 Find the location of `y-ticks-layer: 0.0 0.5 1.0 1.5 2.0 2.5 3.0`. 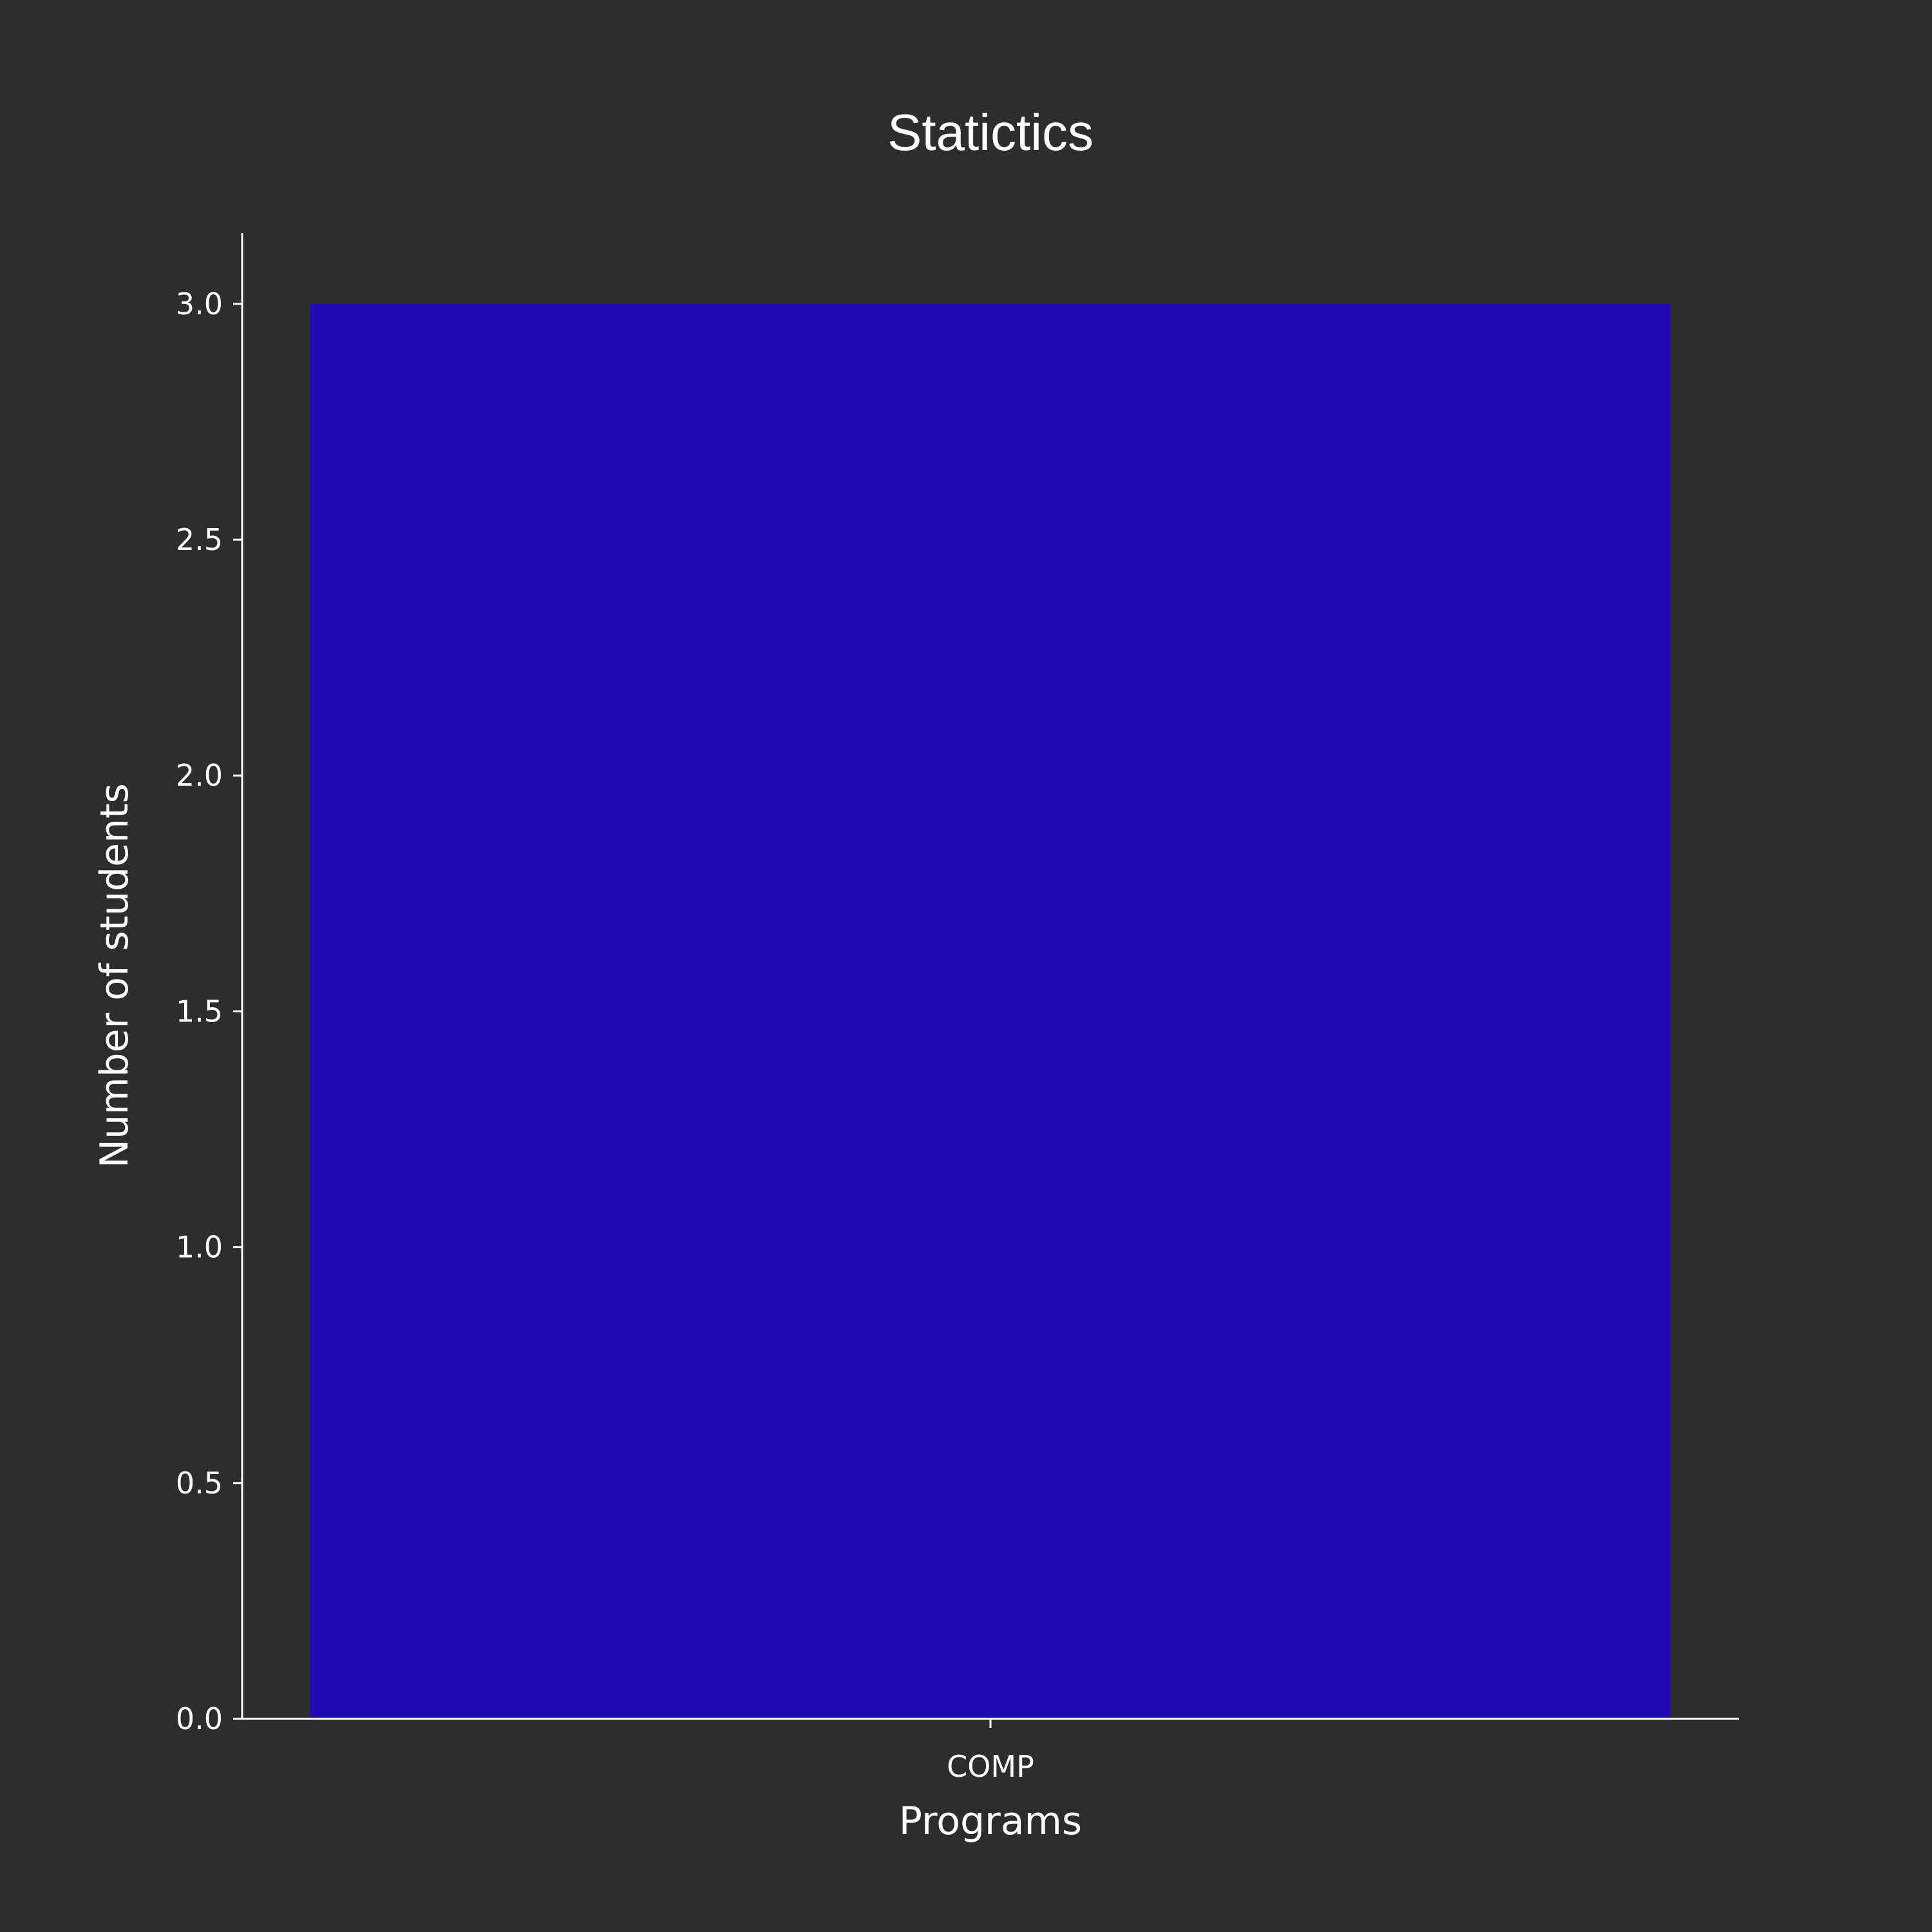

y-ticks-layer: 0.0 0.5 1.0 1.5 2.0 2.5 3.0 is located at coordinates (209, 1011).